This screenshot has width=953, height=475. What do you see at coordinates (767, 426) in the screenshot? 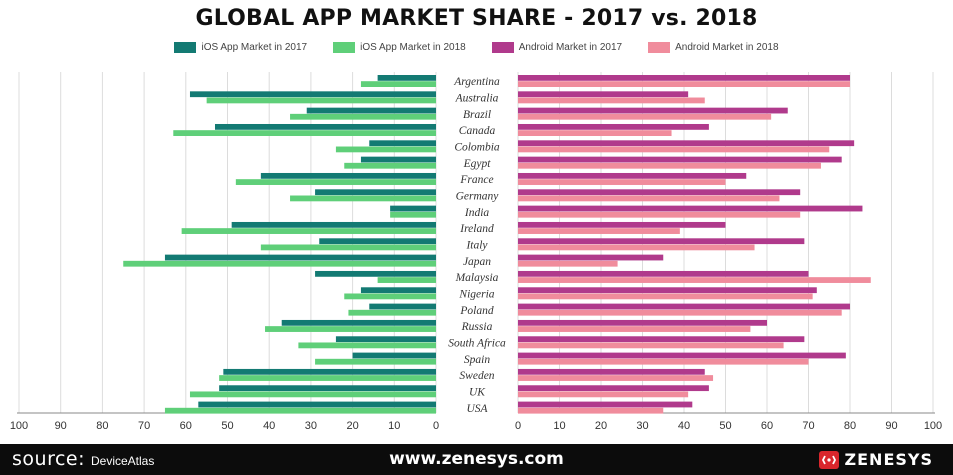
I see `tick-label-right: 60` at bounding box center [767, 426].